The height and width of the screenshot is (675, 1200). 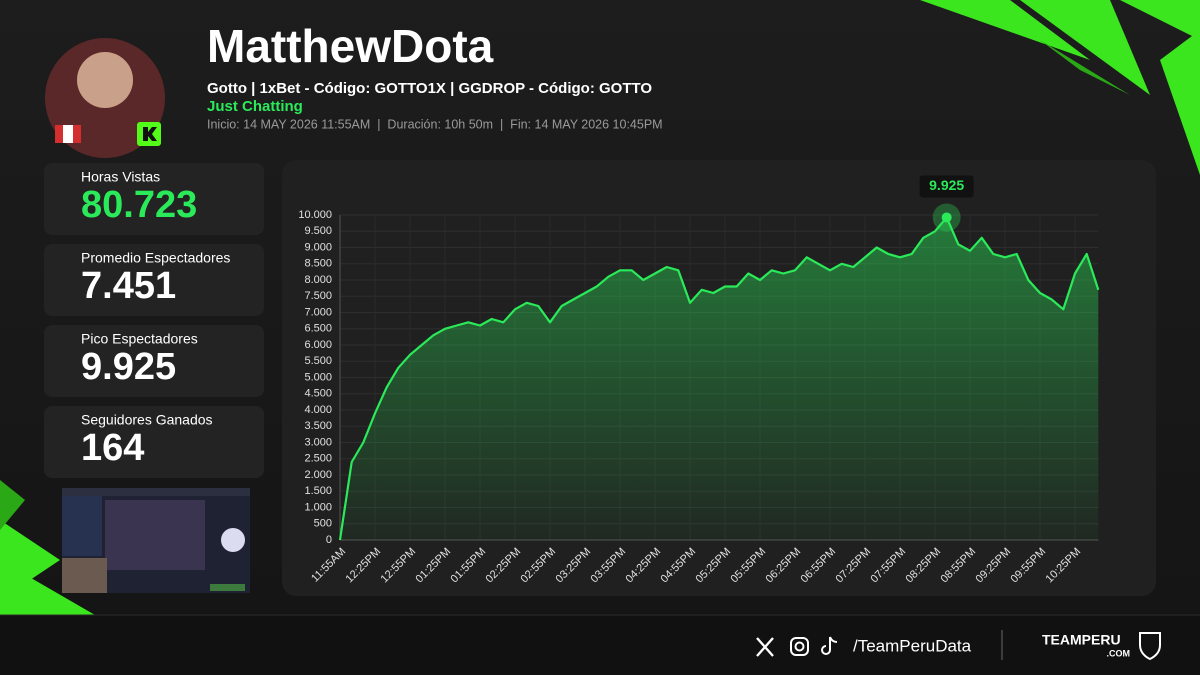 I want to click on avatar, so click(x=105, y=98).